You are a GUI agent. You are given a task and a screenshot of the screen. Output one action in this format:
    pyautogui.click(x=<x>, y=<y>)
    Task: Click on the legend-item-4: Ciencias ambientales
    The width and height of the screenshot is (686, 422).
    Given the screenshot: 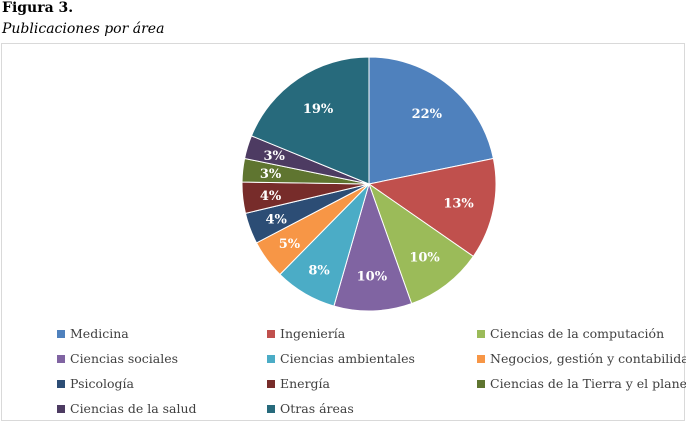 What is the action you would take?
    pyautogui.click(x=341, y=358)
    